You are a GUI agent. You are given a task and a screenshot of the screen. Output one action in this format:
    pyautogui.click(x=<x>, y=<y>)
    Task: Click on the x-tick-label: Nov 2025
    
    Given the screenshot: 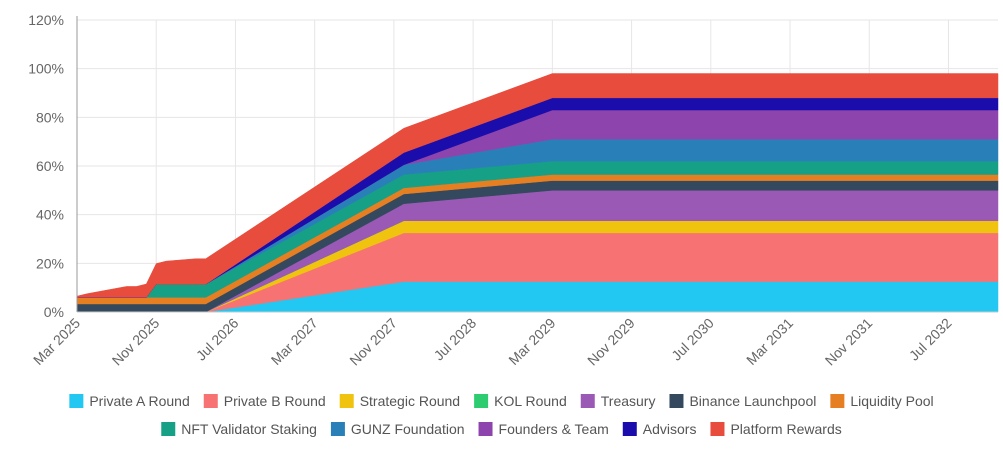 What is the action you would take?
    pyautogui.click(x=136, y=342)
    